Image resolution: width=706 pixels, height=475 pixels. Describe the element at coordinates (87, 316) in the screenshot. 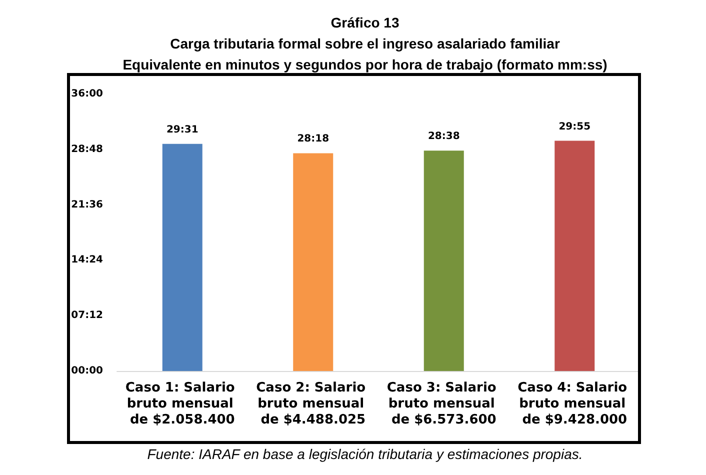

I see `y-tick-label: 07:12` at that location.